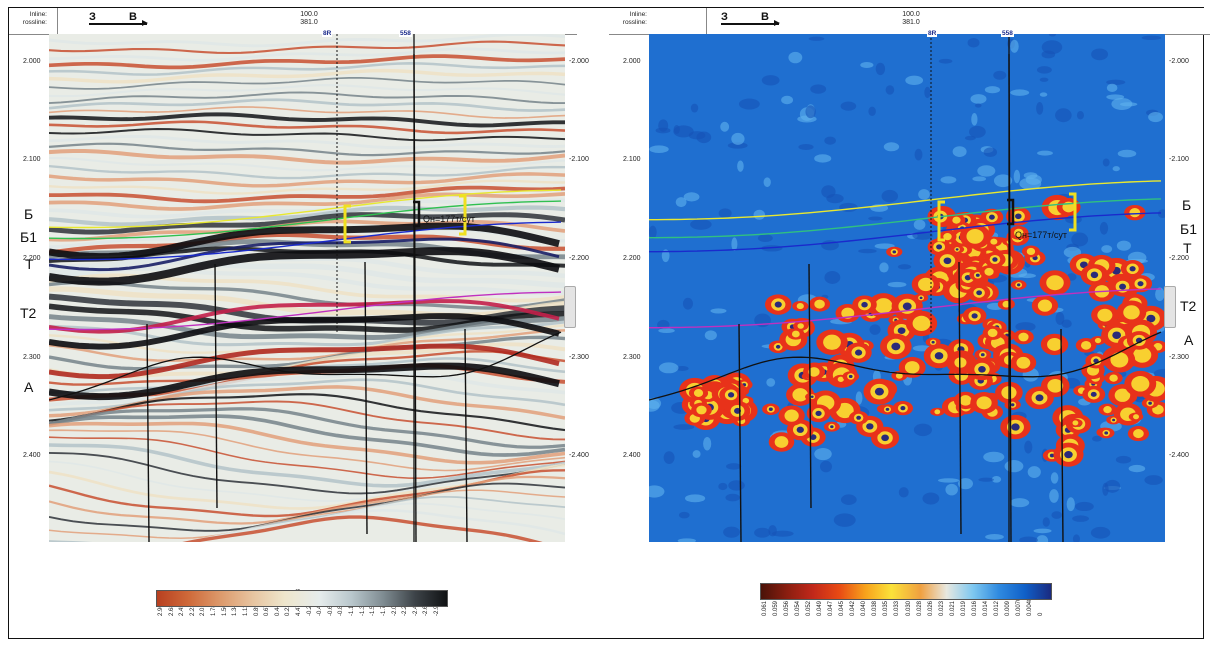  What do you see at coordinates (632, 258) in the screenshot?
I see `time-tick: 2.200` at bounding box center [632, 258].